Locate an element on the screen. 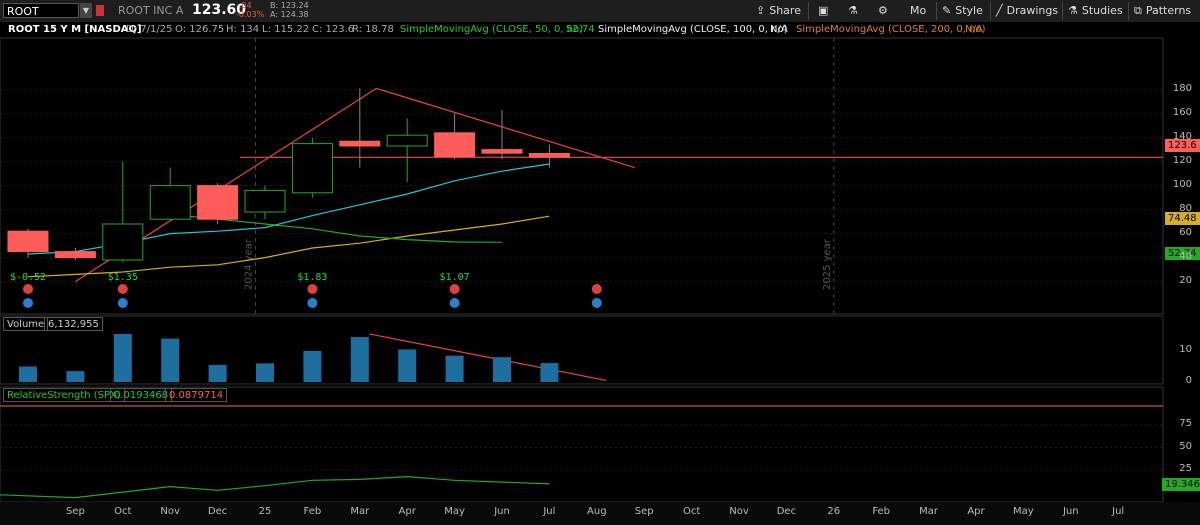  x-tick-label: Dec is located at coordinates (217, 511).